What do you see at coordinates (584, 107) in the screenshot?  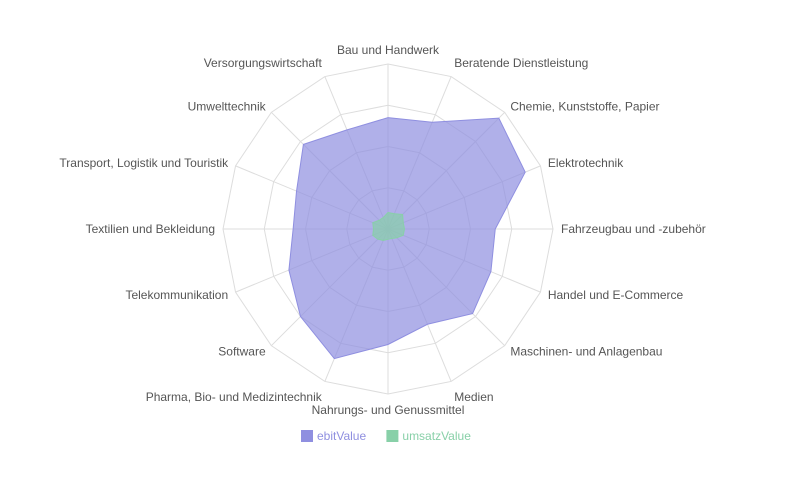 I see `axis-label: Chemie, Kunststoffe, Papier` at bounding box center [584, 107].